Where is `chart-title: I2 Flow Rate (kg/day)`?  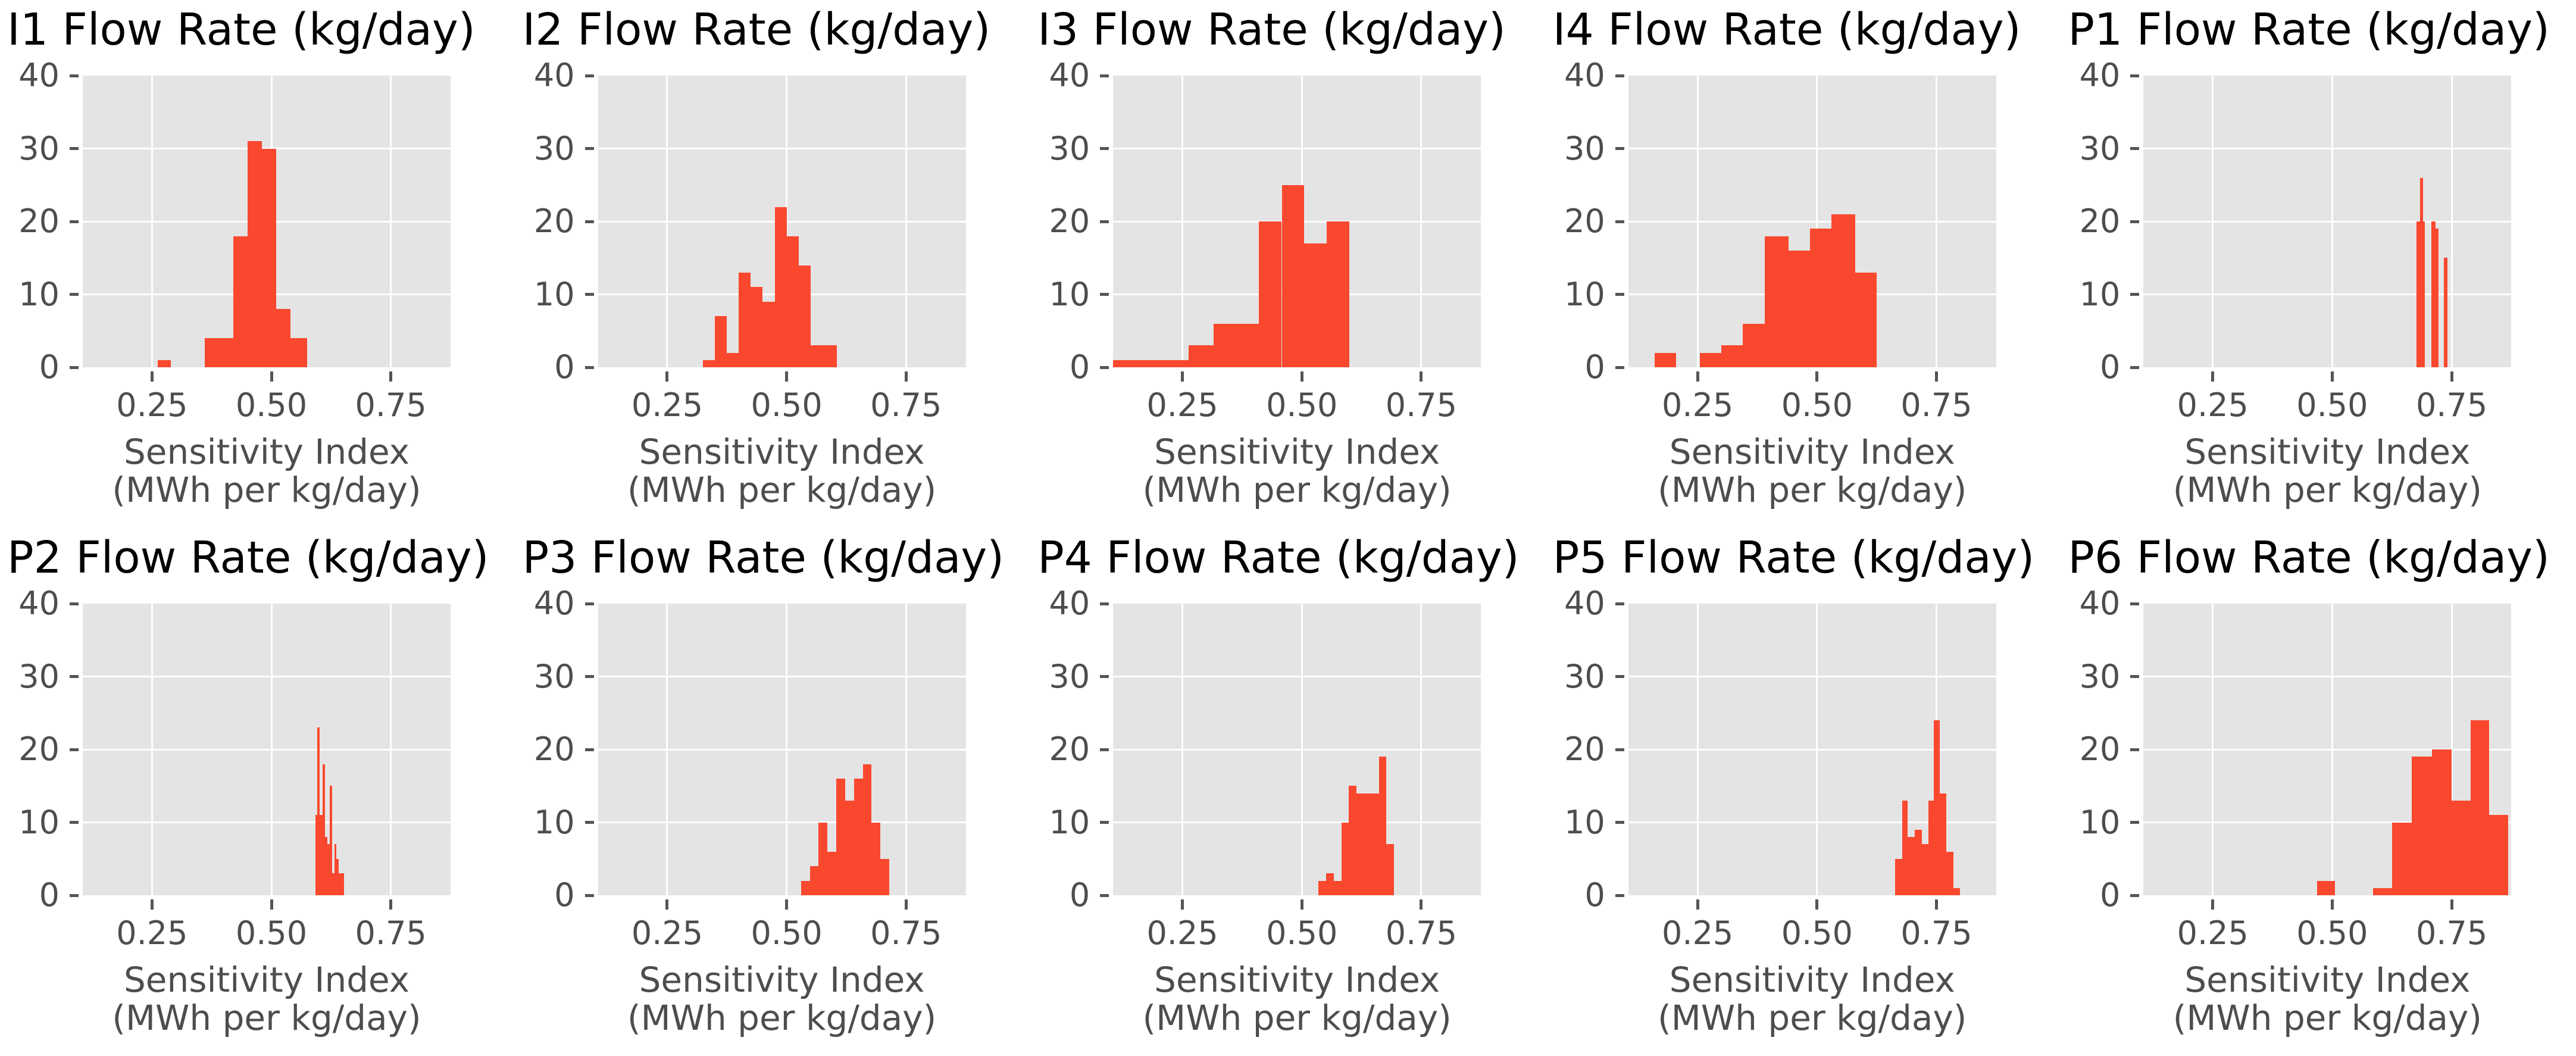
chart-title: I2 Flow Rate (kg/day) is located at coordinates (756, 29).